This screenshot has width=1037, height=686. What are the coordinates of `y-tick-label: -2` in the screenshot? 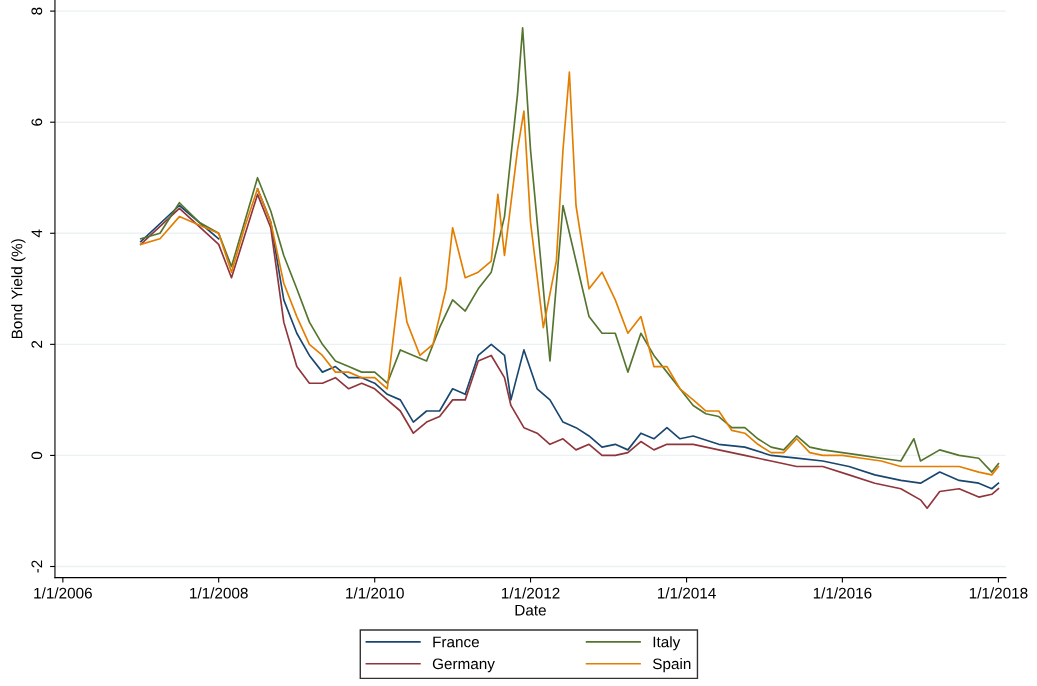 It's located at (37, 566).